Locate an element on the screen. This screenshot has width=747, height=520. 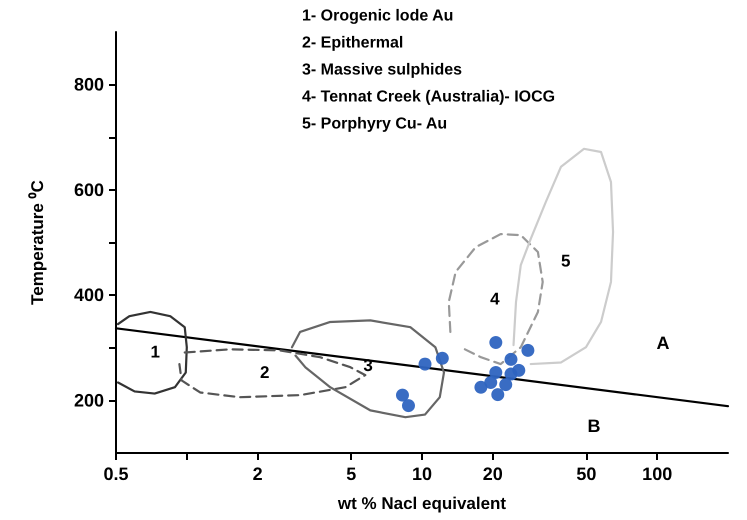
annotation: B is located at coordinates (594, 426).